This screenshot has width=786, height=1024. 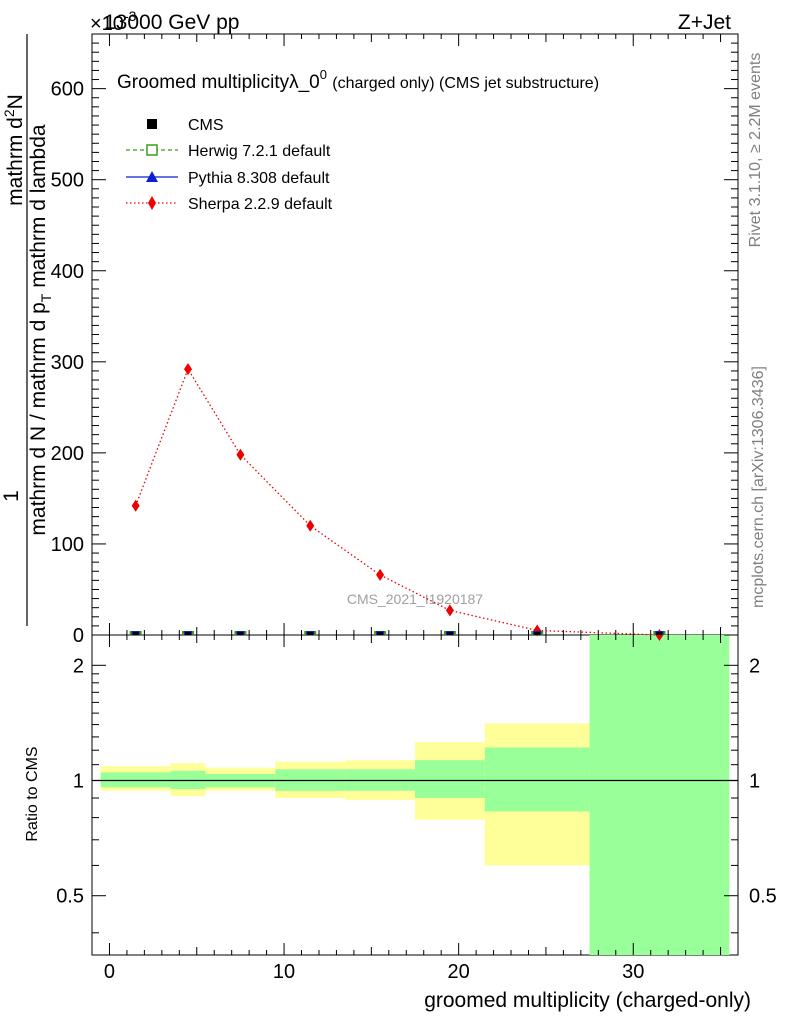 I want to click on main-ytick-label-5: 500, so click(x=67, y=181).